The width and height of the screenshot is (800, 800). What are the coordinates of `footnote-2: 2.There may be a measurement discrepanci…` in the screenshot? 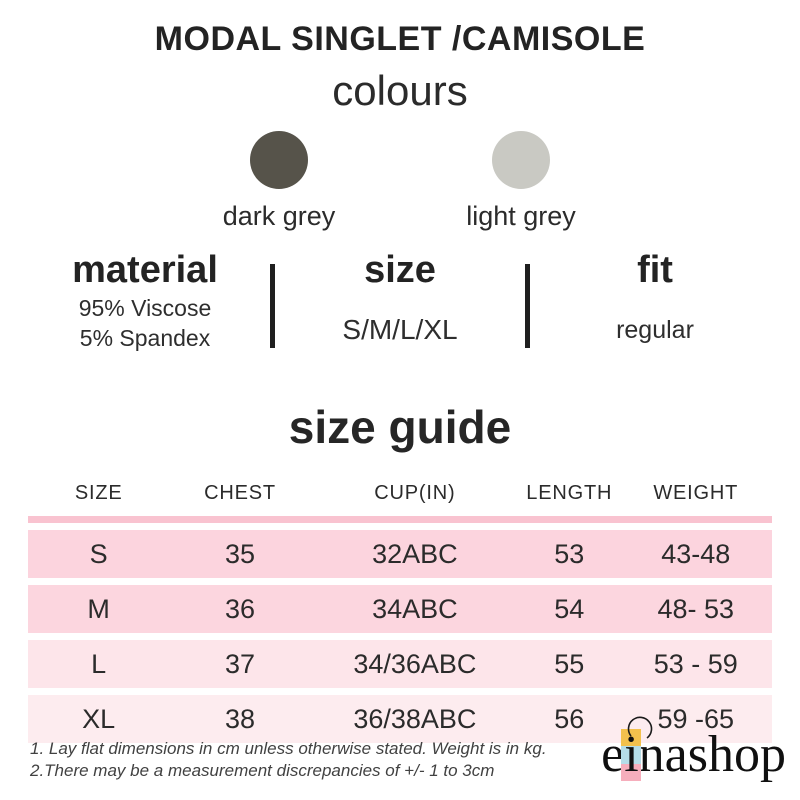 It's located at (262, 770).